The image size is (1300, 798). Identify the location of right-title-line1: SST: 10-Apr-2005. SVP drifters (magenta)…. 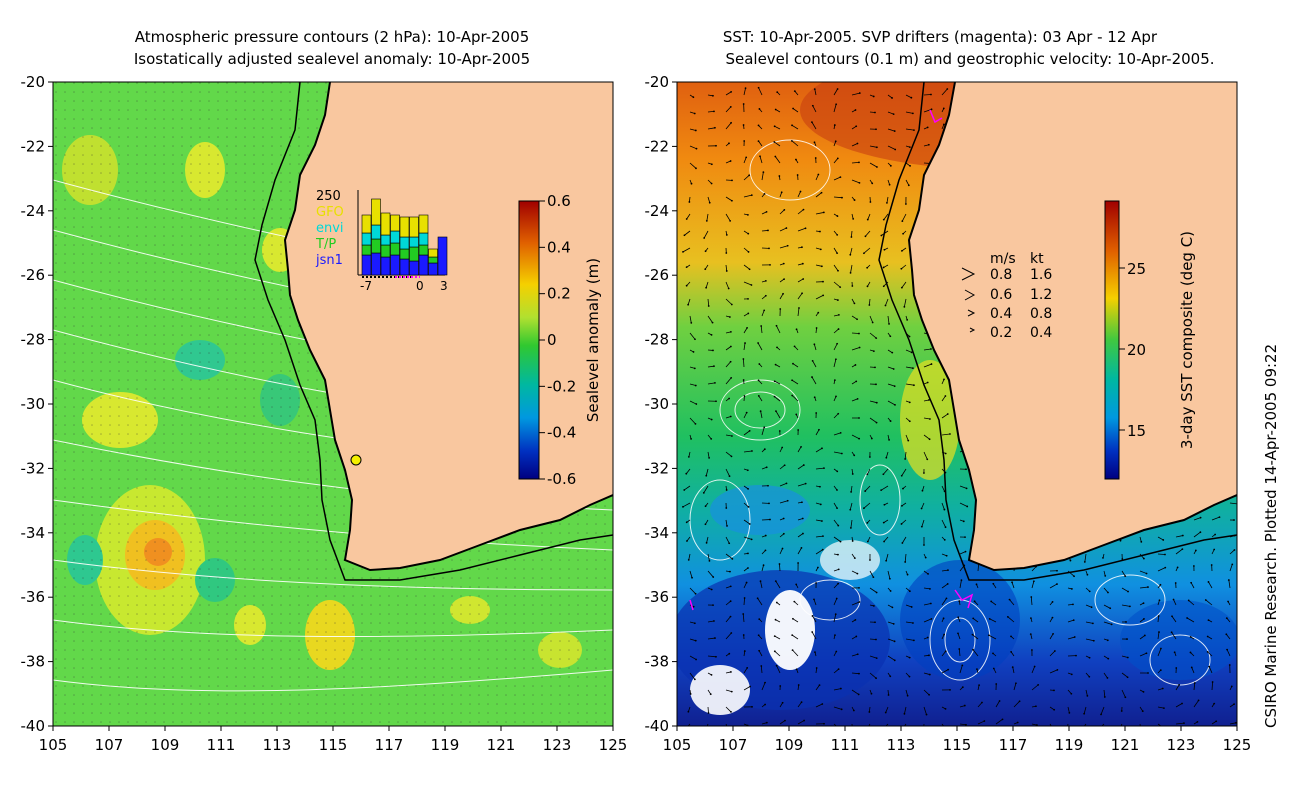
(940, 37).